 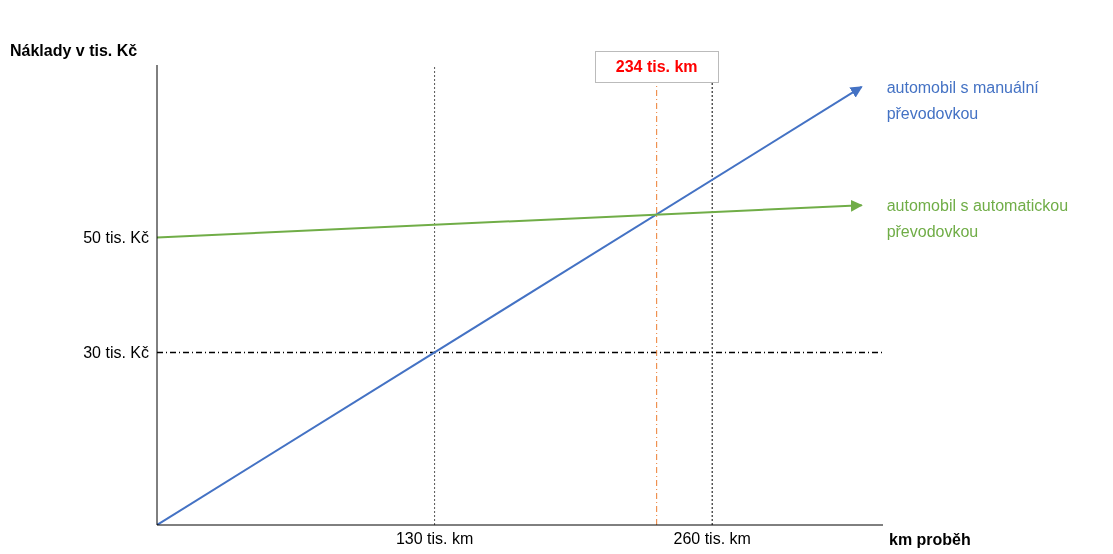 I want to click on series-label: automobil s automatickou převodovkou, so click(x=978, y=219).